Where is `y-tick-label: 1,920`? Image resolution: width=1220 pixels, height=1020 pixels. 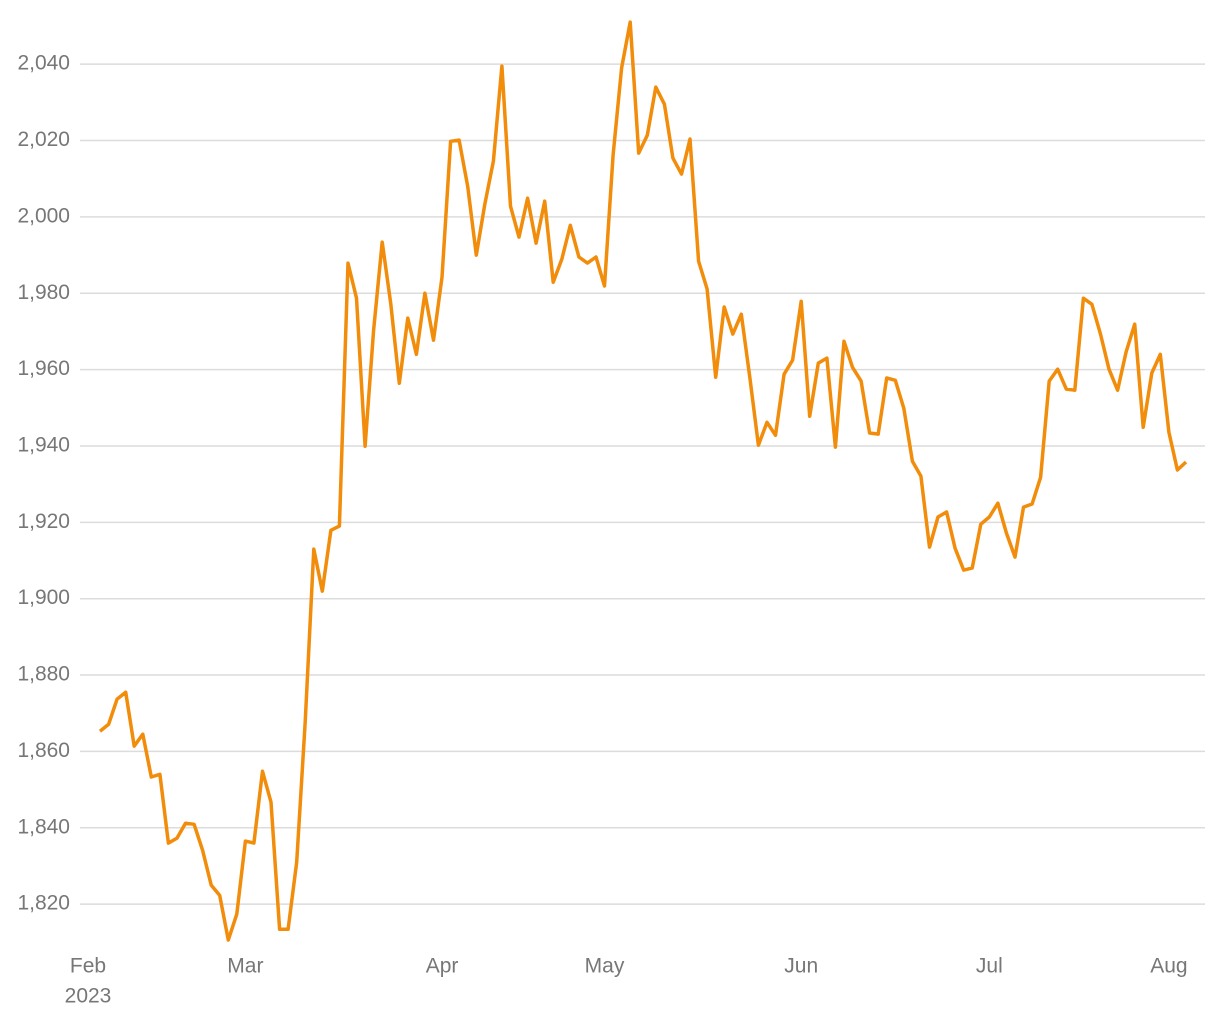
y-tick-label: 1,920 is located at coordinates (43, 521).